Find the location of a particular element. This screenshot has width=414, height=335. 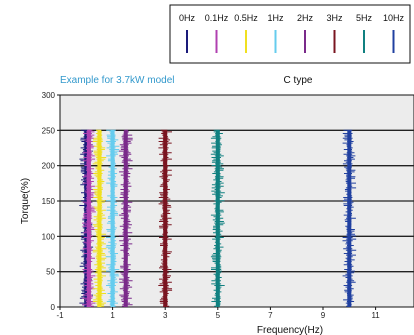

series-1Hz is located at coordinates (112, 218).